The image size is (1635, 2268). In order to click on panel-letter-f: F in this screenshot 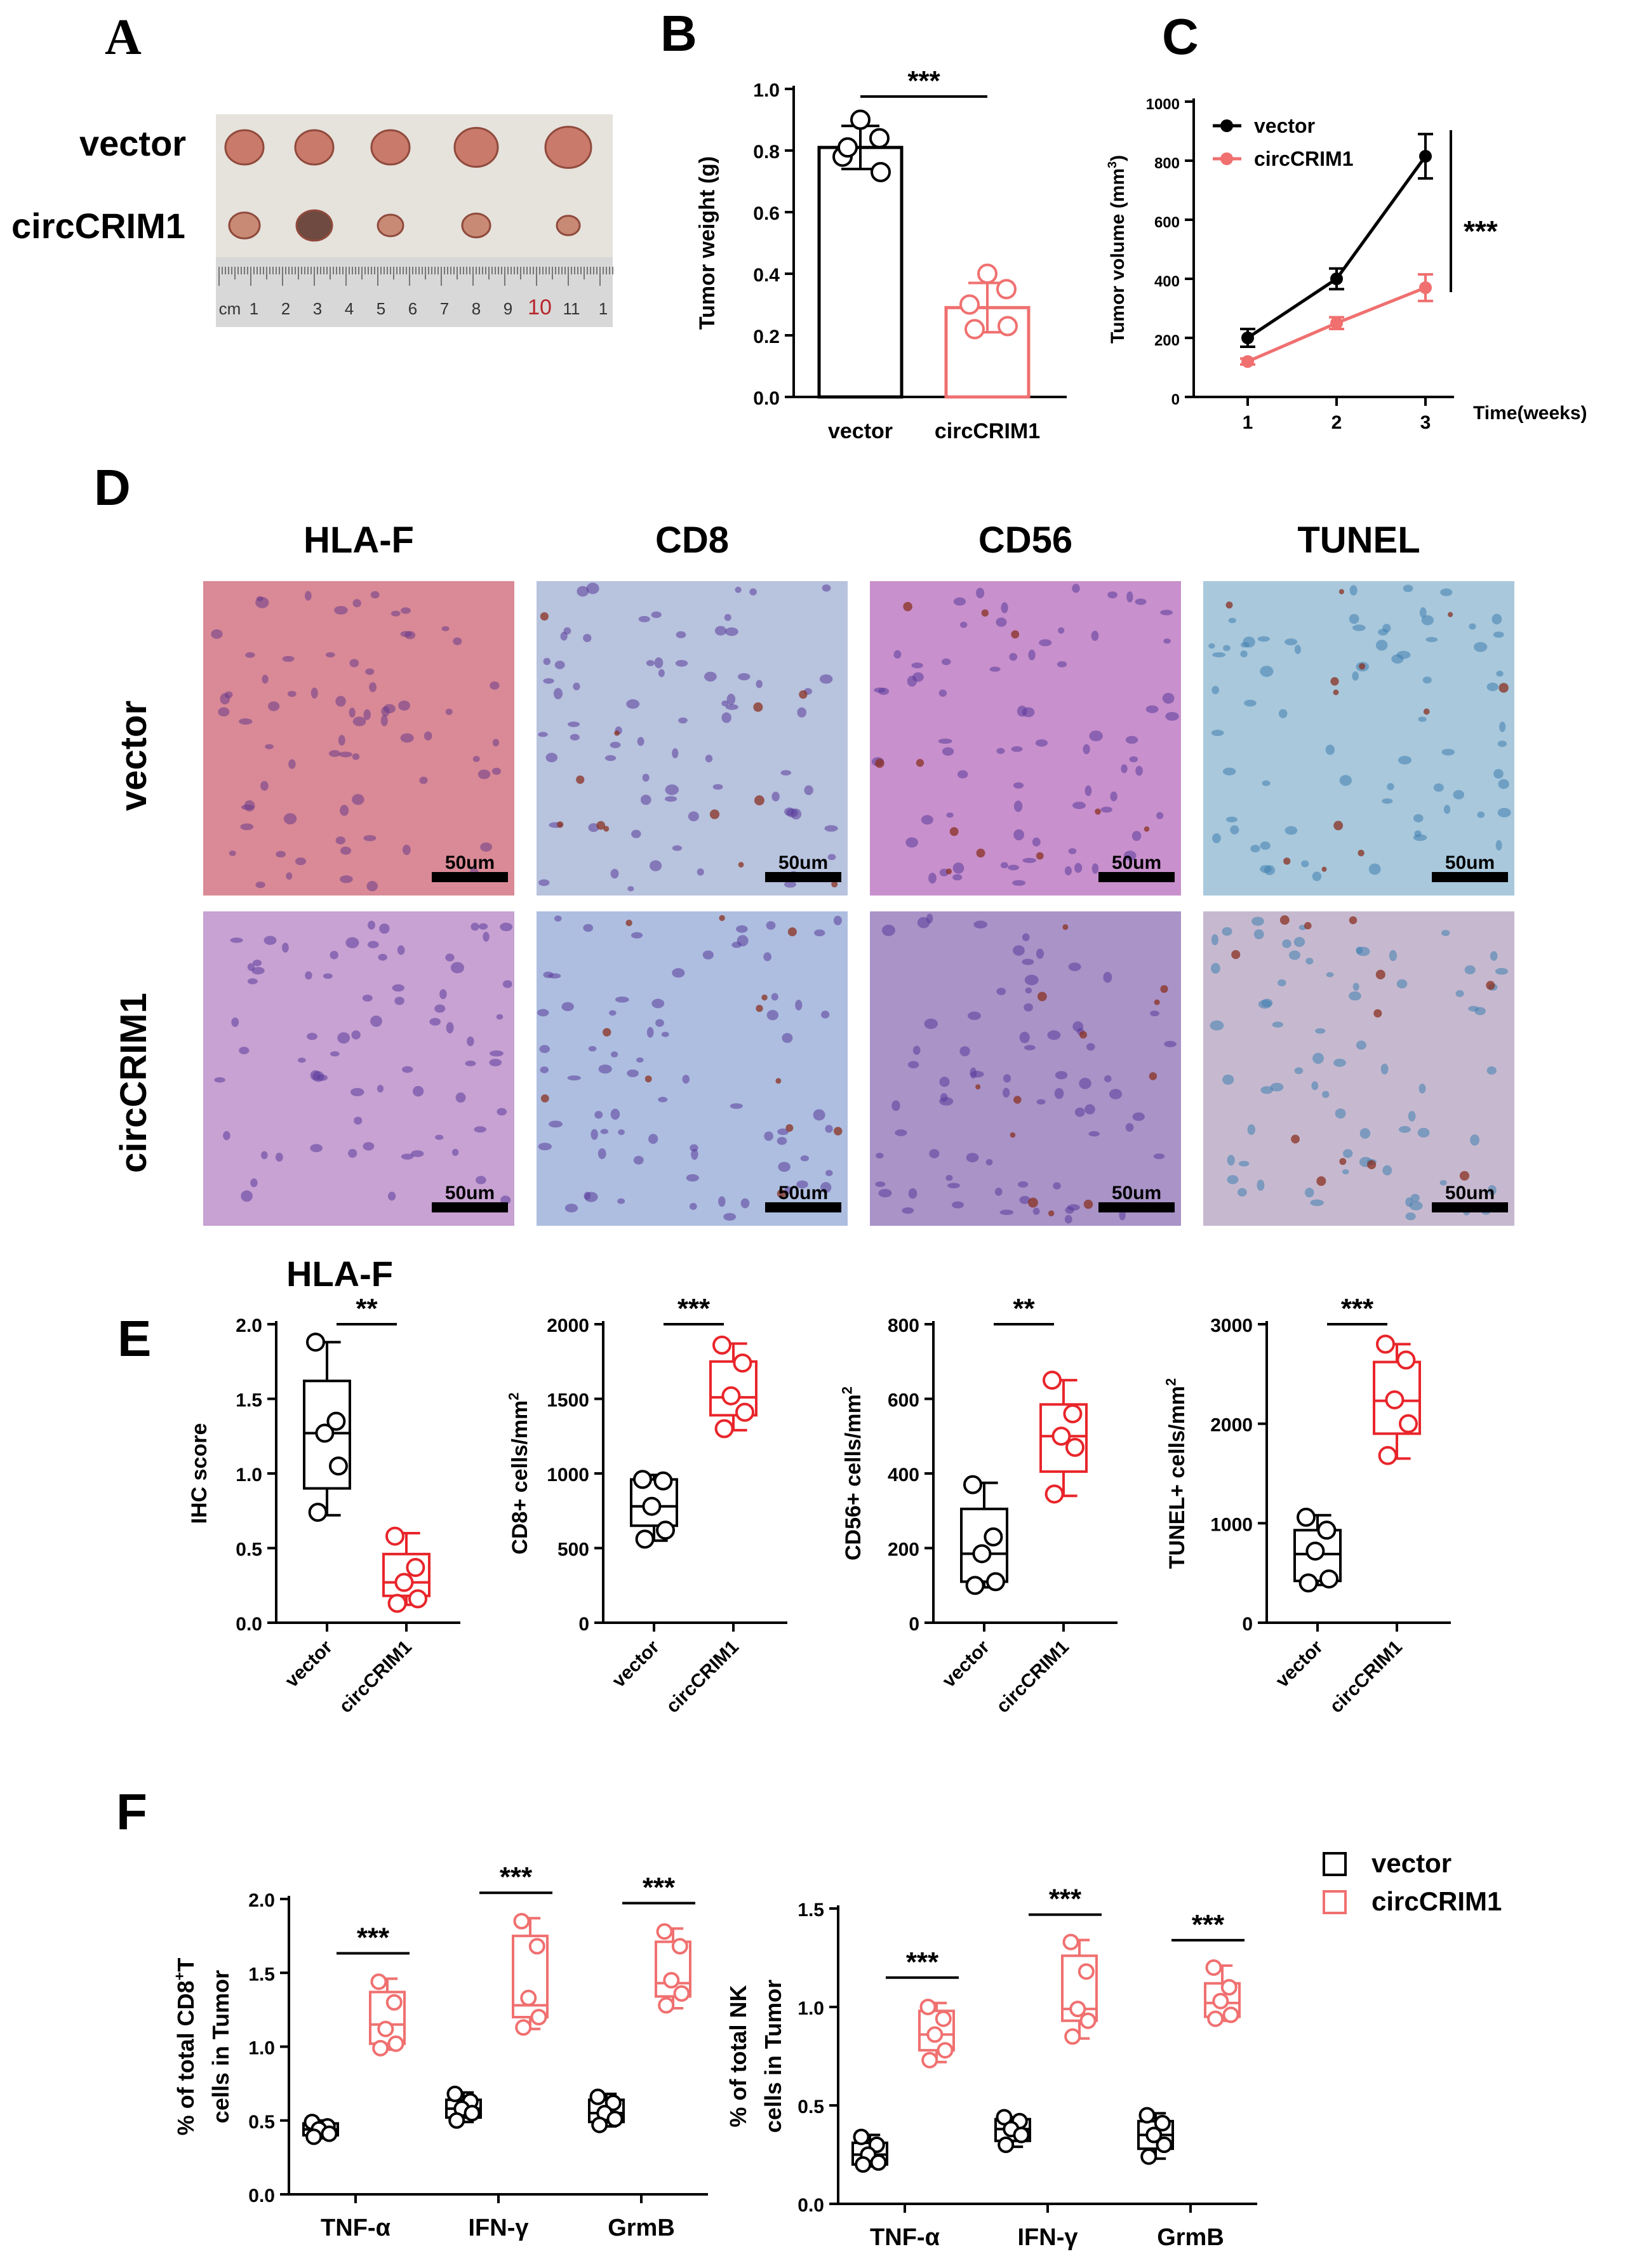, I will do `click(131, 1812)`.